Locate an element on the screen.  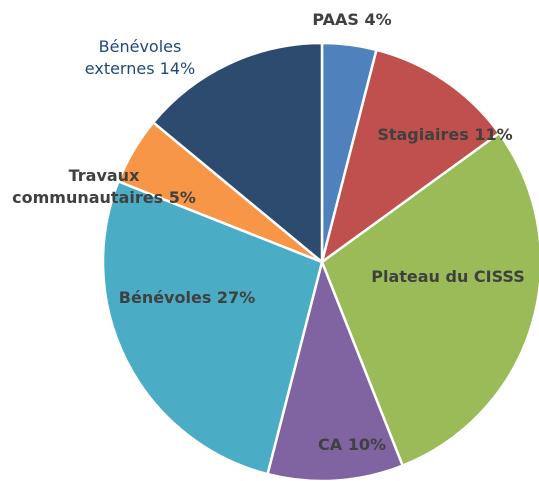
slice-label: Travaux communautaires 5% is located at coordinates (104, 187).